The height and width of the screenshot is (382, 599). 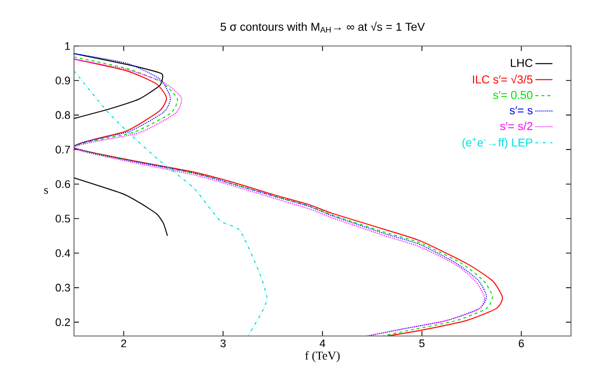 I want to click on x-tick-label: 2, so click(x=123, y=344).